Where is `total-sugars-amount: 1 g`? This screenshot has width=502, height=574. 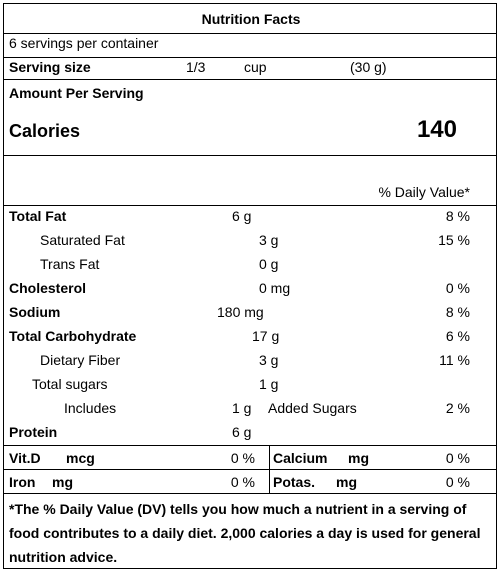
total-sugars-amount: 1 g is located at coordinates (269, 384).